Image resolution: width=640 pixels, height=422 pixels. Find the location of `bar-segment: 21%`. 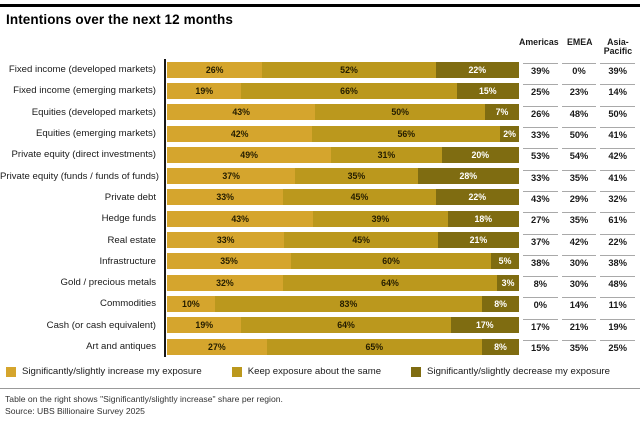

bar-segment: 21% is located at coordinates (478, 240).